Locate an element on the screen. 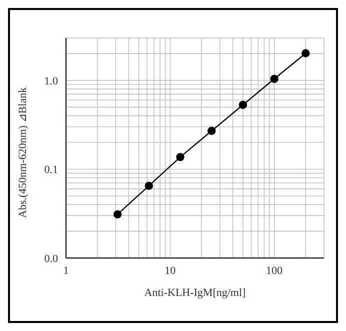 This screenshot has height=331, width=346. y-axis-title: Abs.(450nm-620nm) ⊿Blank is located at coordinates (22, 152).